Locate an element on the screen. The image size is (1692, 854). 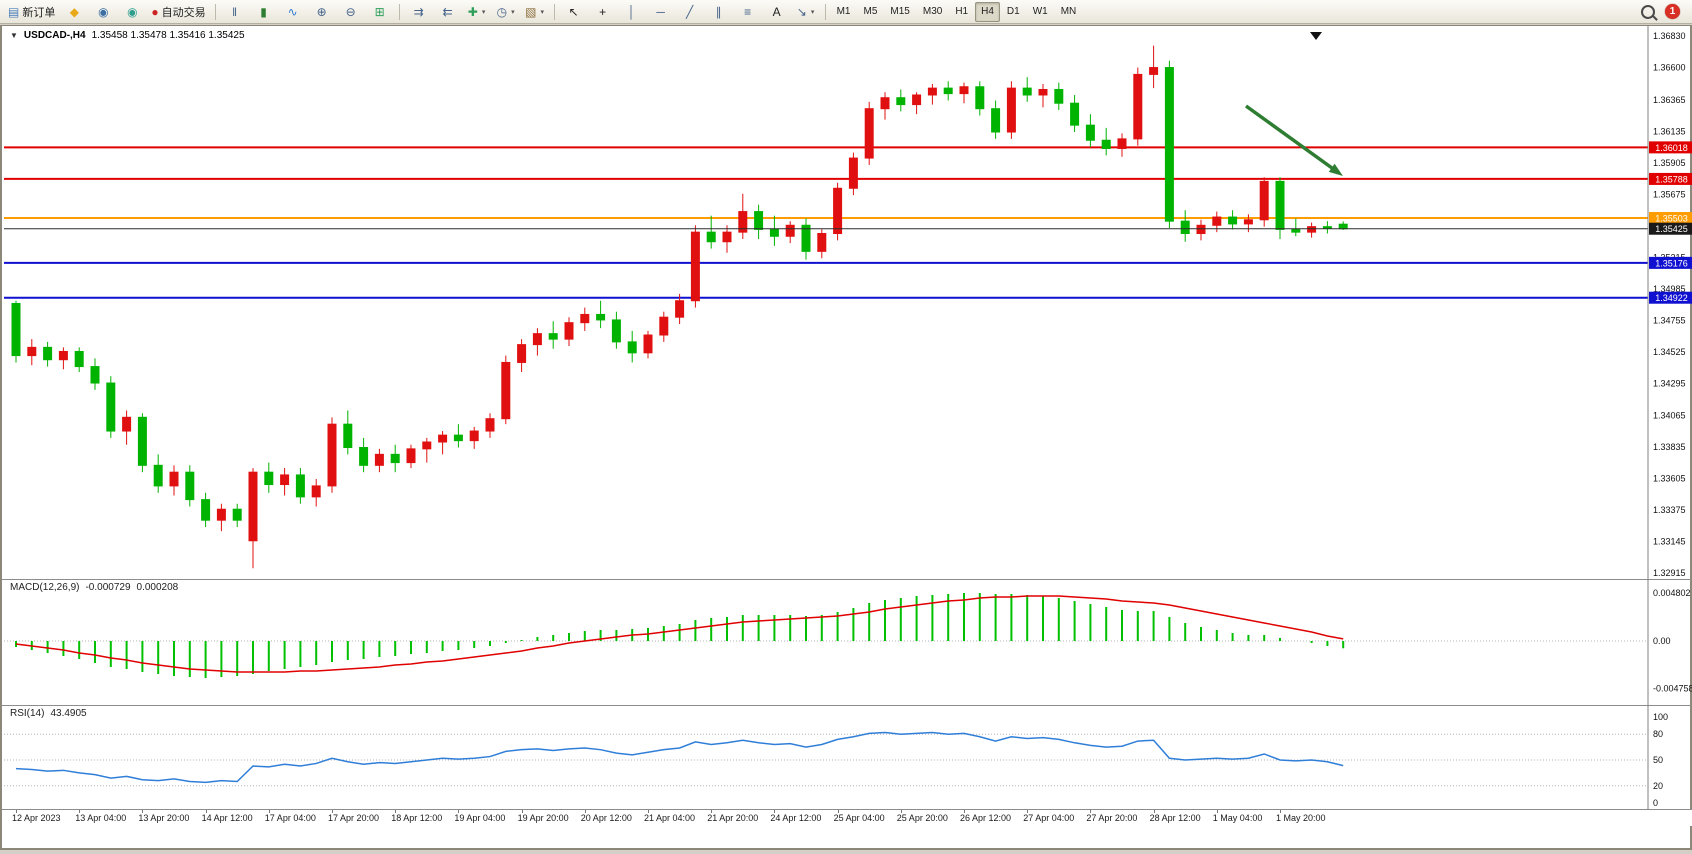
svg-text: 100 is located at coordinates (1660, 717).